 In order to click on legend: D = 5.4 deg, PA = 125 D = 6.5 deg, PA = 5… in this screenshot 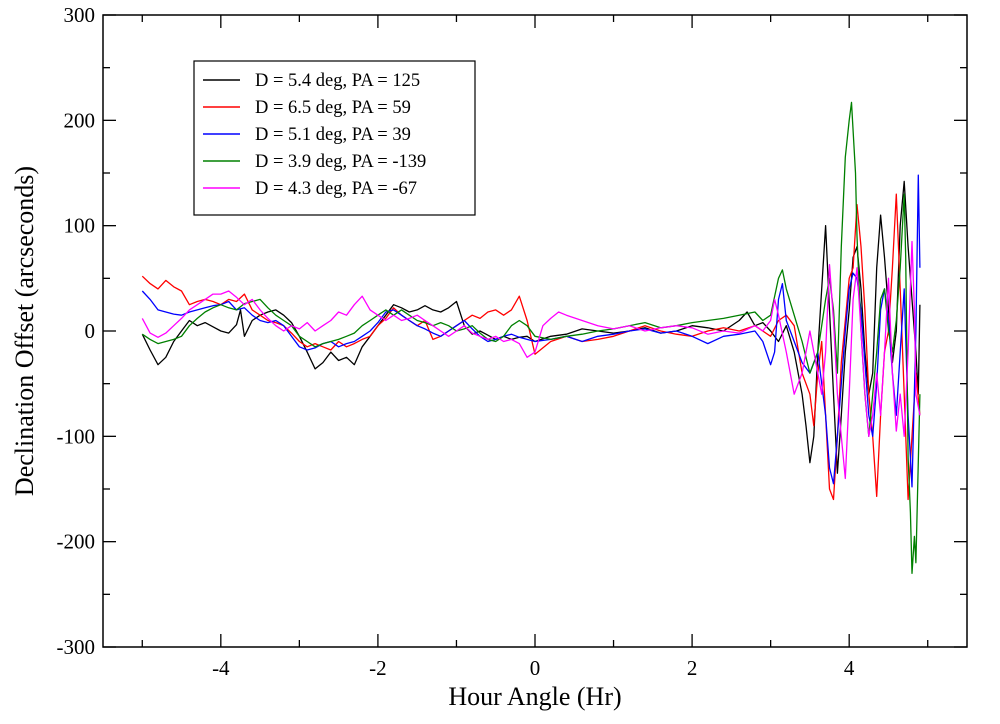, I will do `click(334, 138)`.